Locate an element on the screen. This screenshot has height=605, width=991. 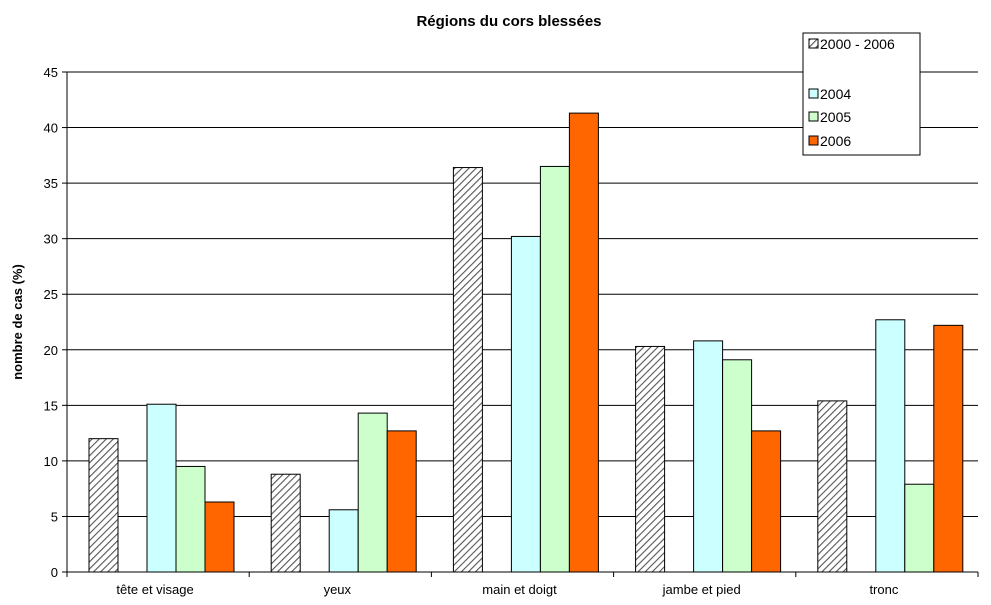
y-axis-label: nombre de cas (%) is located at coordinates (17, 322).